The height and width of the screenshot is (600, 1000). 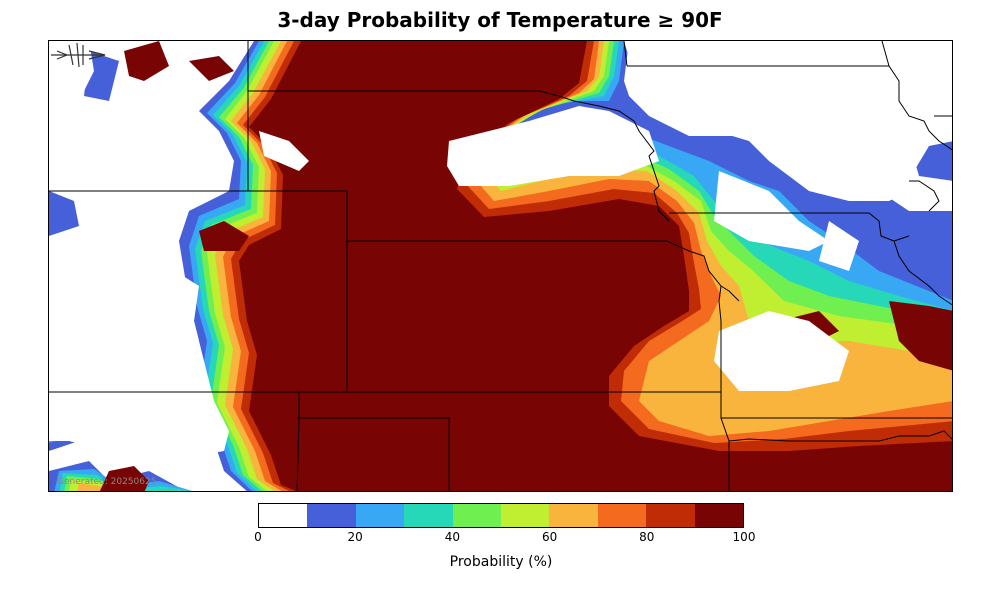 What do you see at coordinates (78, 55) in the screenshot?
I see `agency-logo-icon` at bounding box center [78, 55].